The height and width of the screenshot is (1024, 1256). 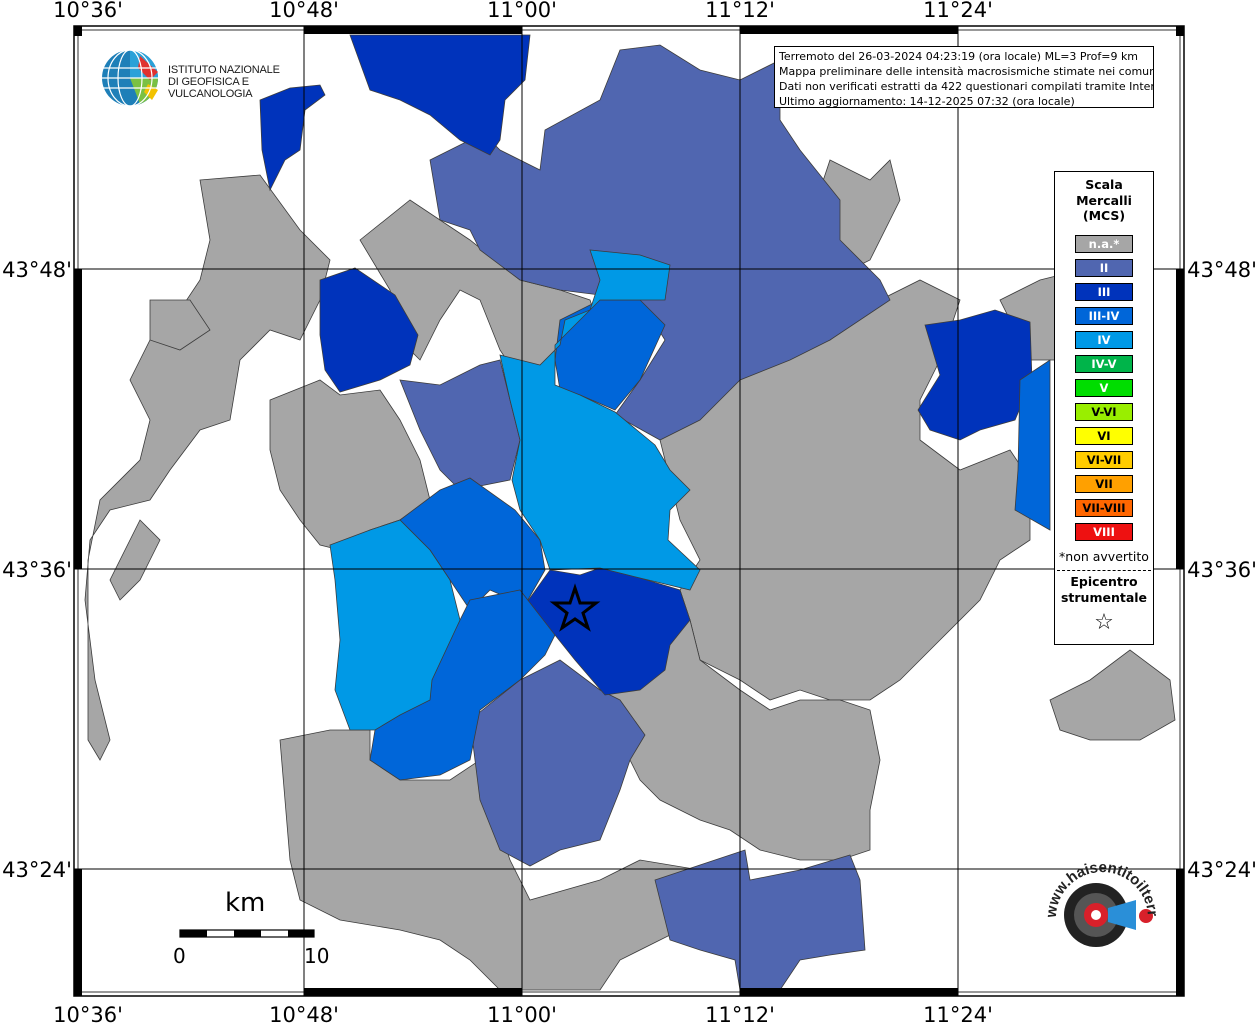 I want to click on legend-item: VII-VIII, so click(x=1104, y=507).